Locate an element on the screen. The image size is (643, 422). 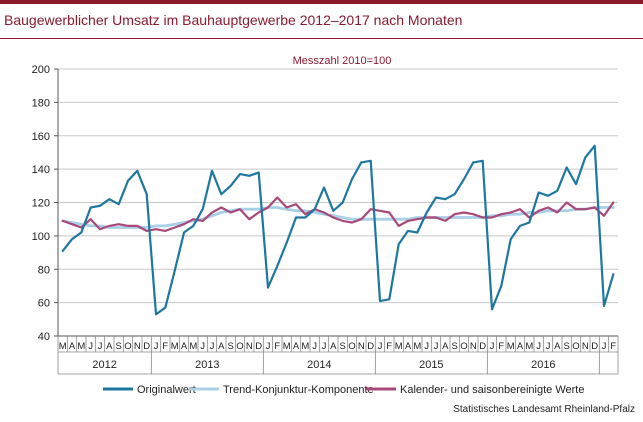
y-tick-label-40: 40 is located at coordinates (44, 337).